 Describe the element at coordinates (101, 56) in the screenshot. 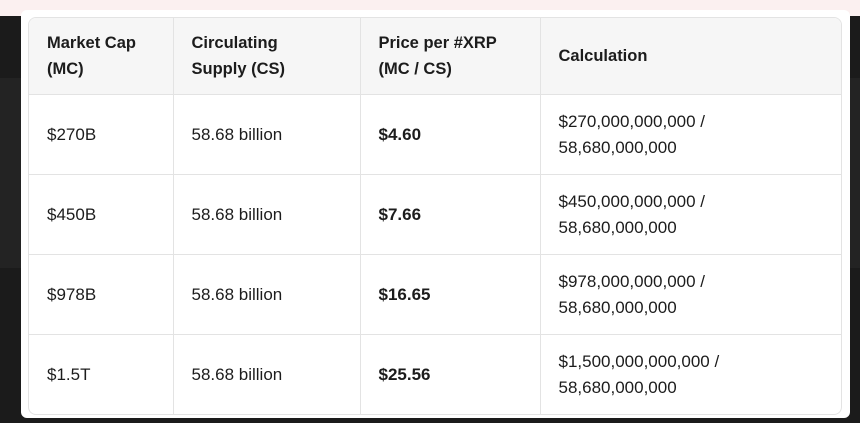

I see `header-market-cap: Market Cap (MC)` at that location.